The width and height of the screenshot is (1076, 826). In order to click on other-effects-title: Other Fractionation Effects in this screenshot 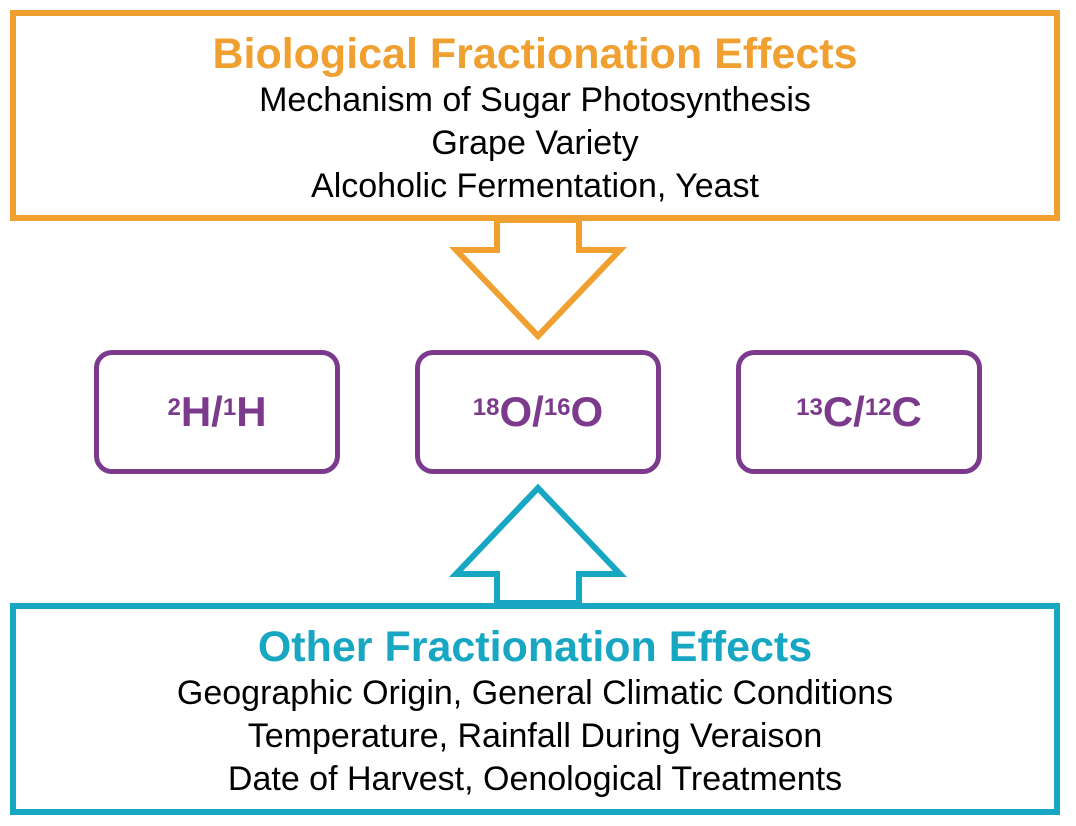, I will do `click(535, 647)`.